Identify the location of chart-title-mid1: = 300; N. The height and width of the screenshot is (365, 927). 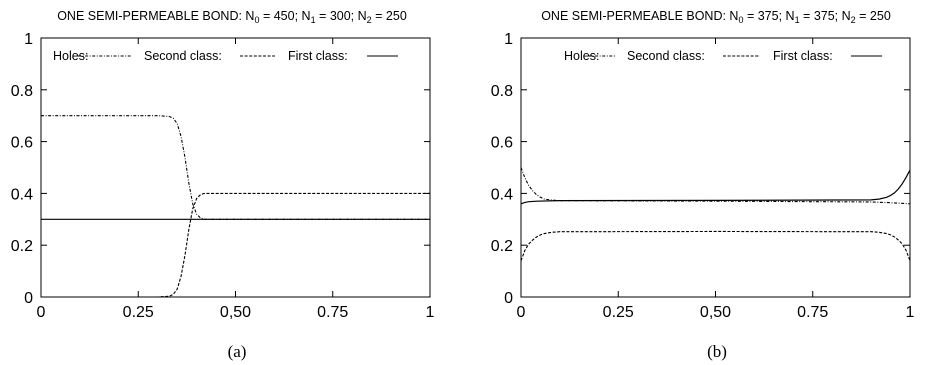
(341, 16).